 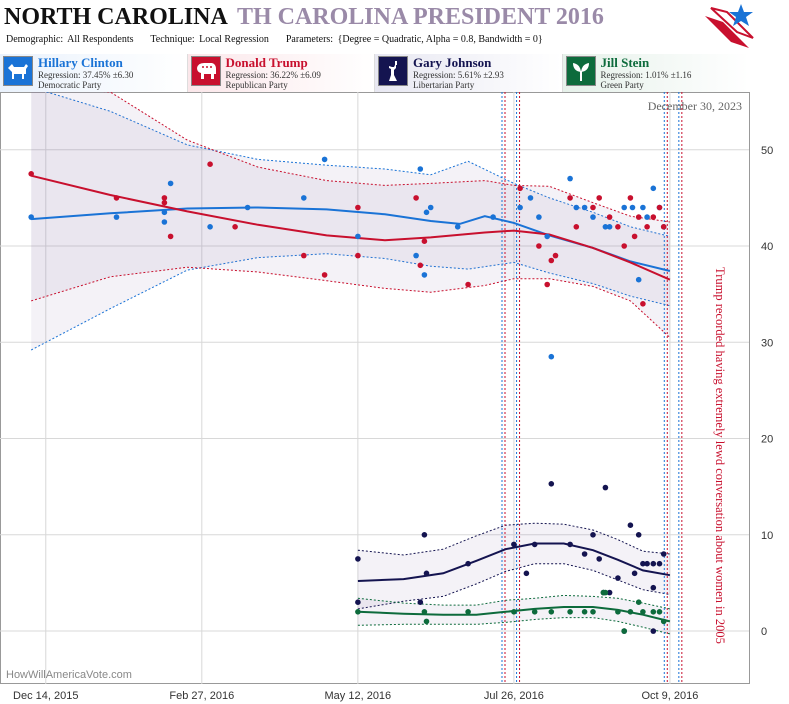 What do you see at coordinates (767, 247) in the screenshot?
I see `y-tick-label: 40` at bounding box center [767, 247].